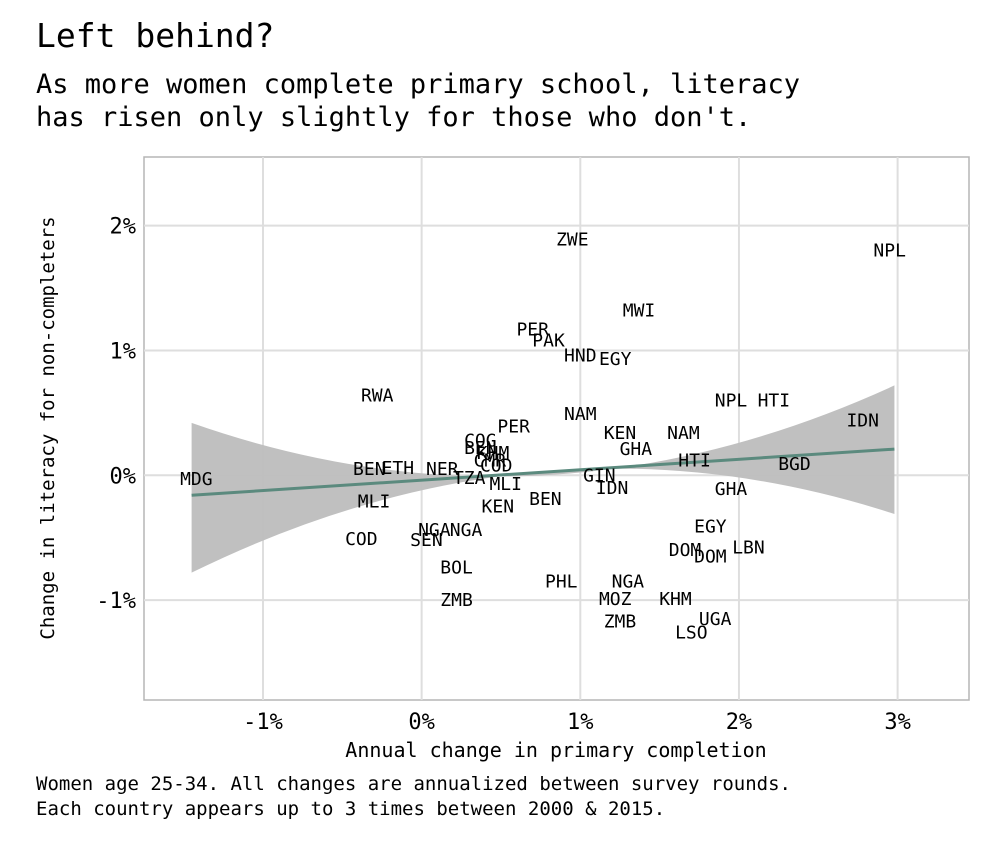 The image size is (1000, 857). What do you see at coordinates (421, 722) in the screenshot?
I see `x-tick-label: 0%` at bounding box center [421, 722].